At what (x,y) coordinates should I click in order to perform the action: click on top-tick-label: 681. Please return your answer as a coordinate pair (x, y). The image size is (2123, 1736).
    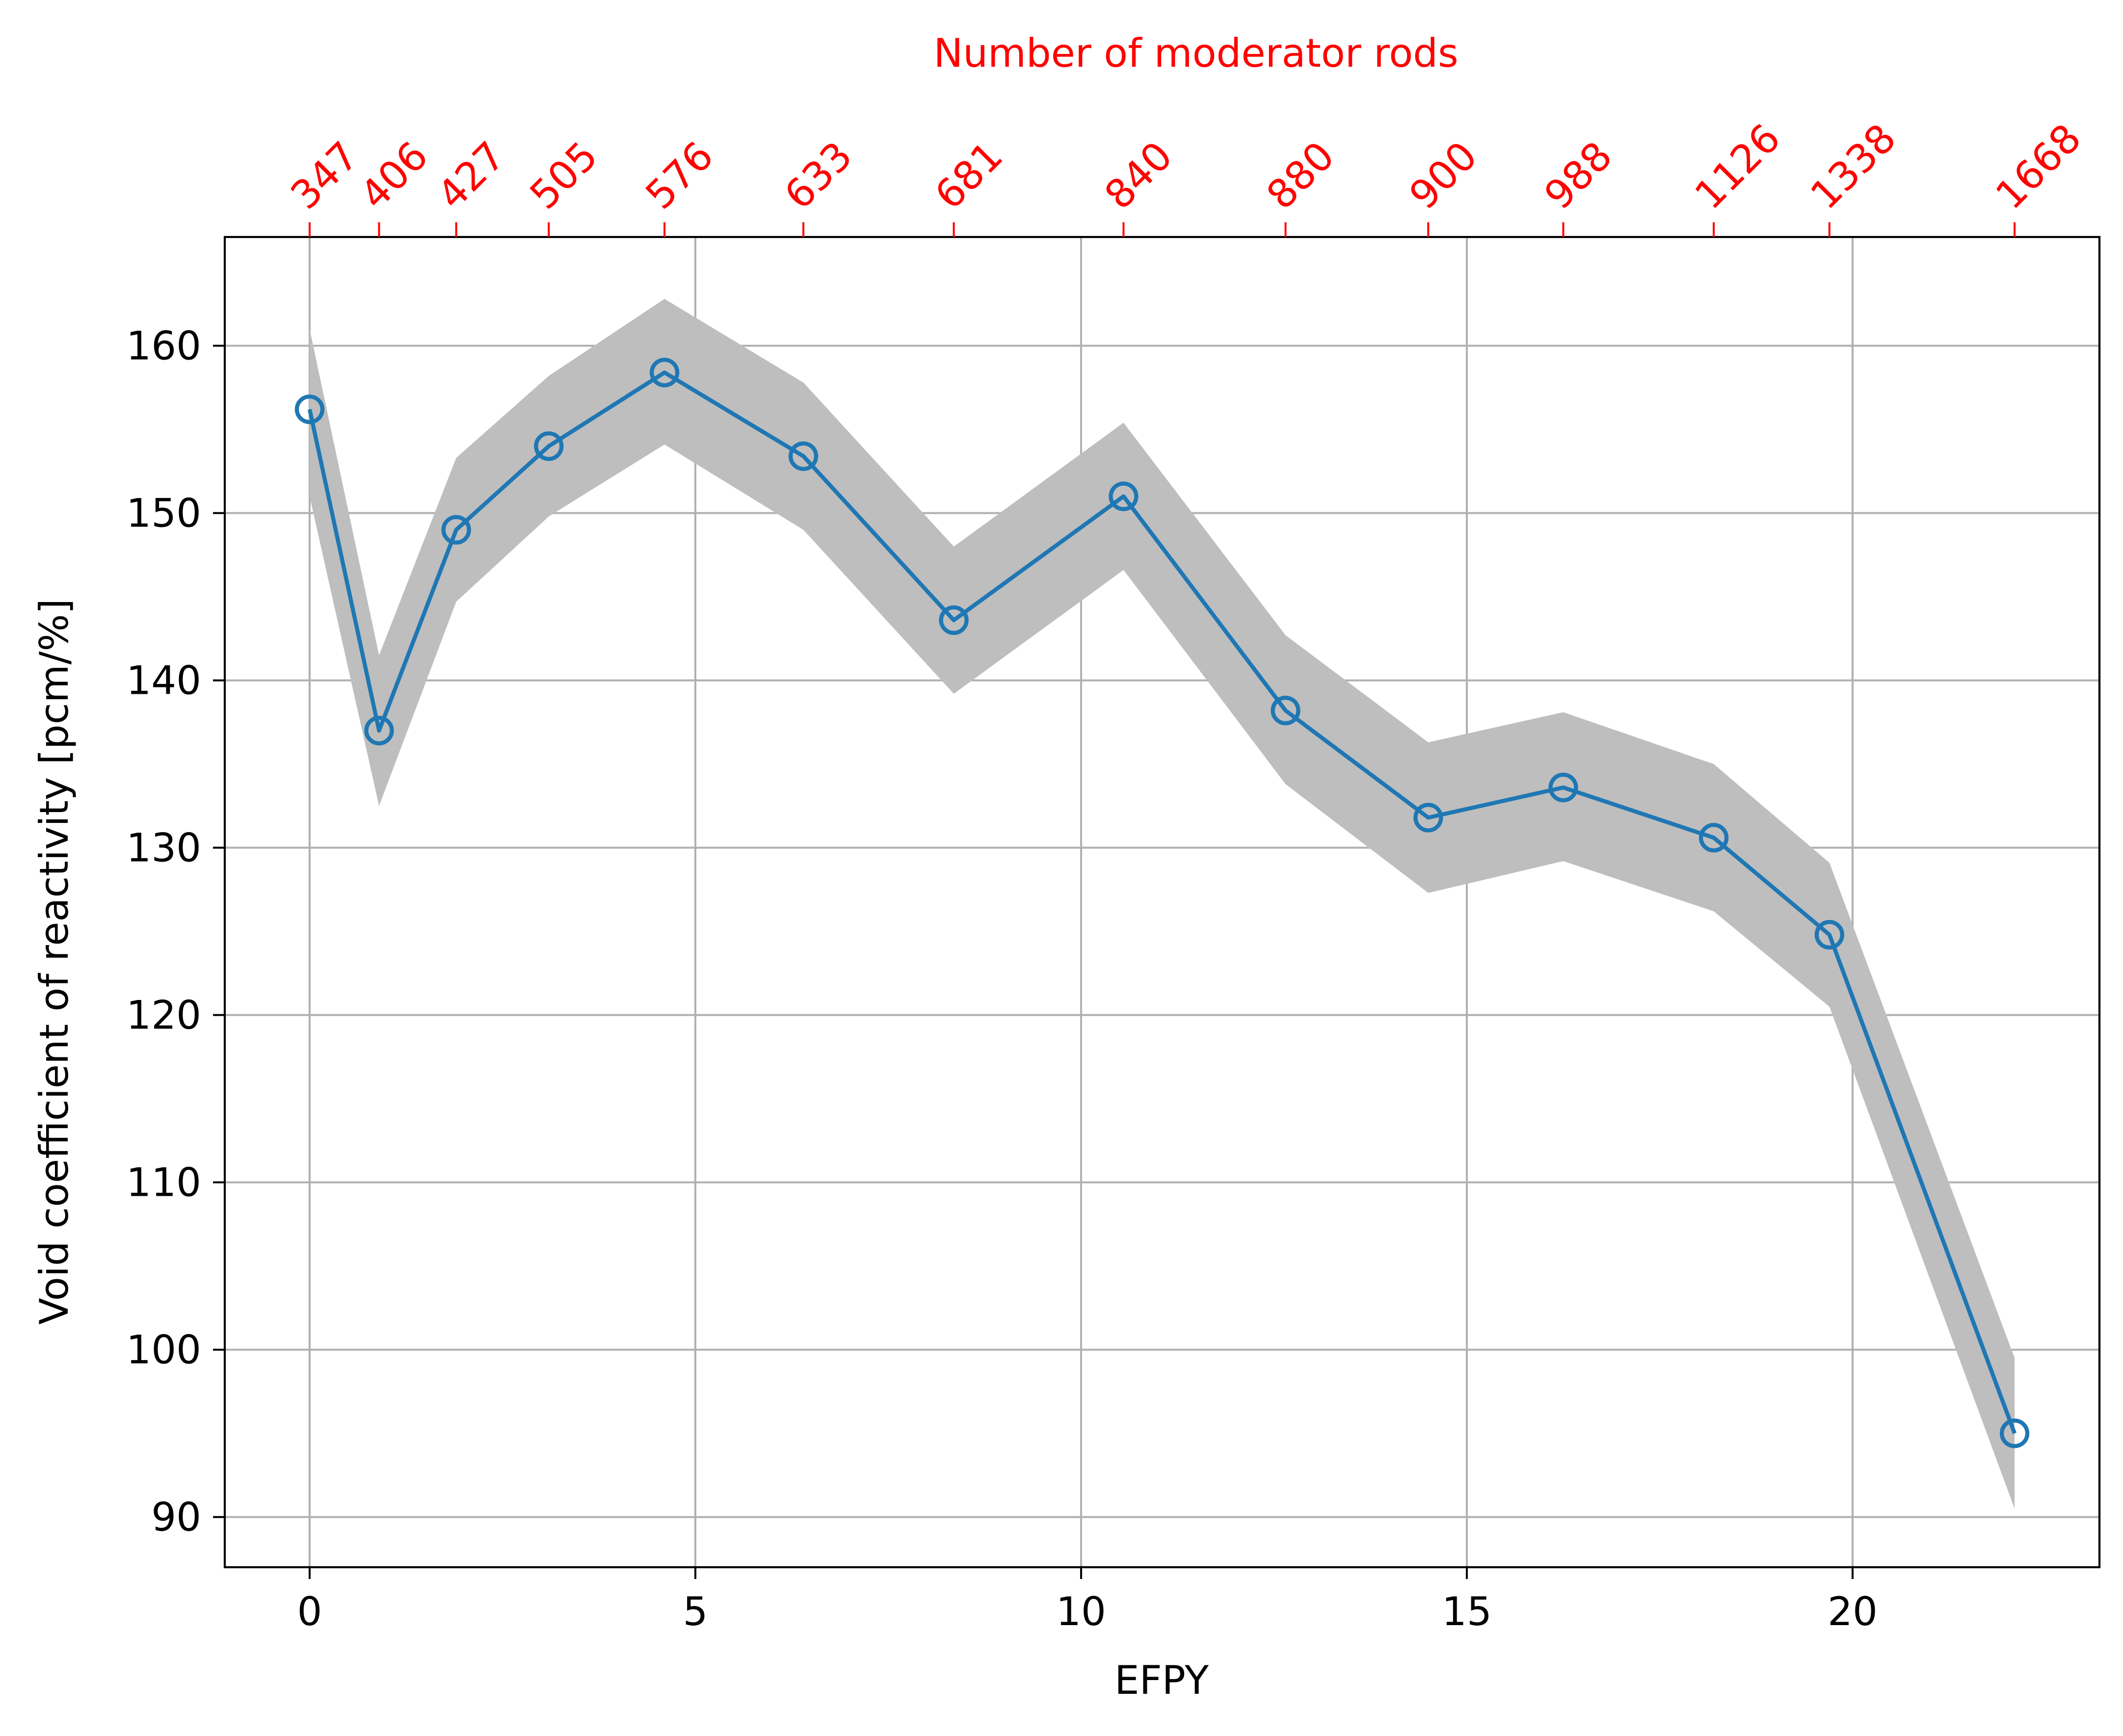
    Looking at the image, I should click on (968, 175).